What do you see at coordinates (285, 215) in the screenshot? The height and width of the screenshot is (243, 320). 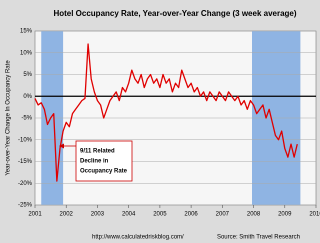 I see `x-tick-label: 2009` at bounding box center [285, 215].